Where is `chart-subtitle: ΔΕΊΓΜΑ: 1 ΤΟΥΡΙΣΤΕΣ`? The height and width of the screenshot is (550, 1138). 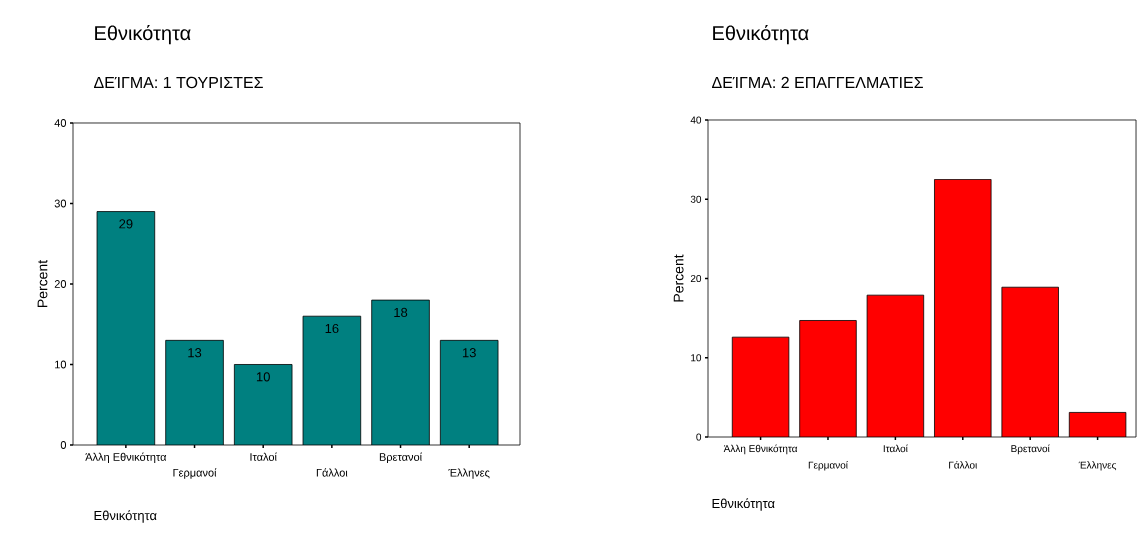 chart-subtitle: ΔΕΊΓΜΑ: 1 ΤΟΥΡΙΣΤΕΣ is located at coordinates (178, 82).